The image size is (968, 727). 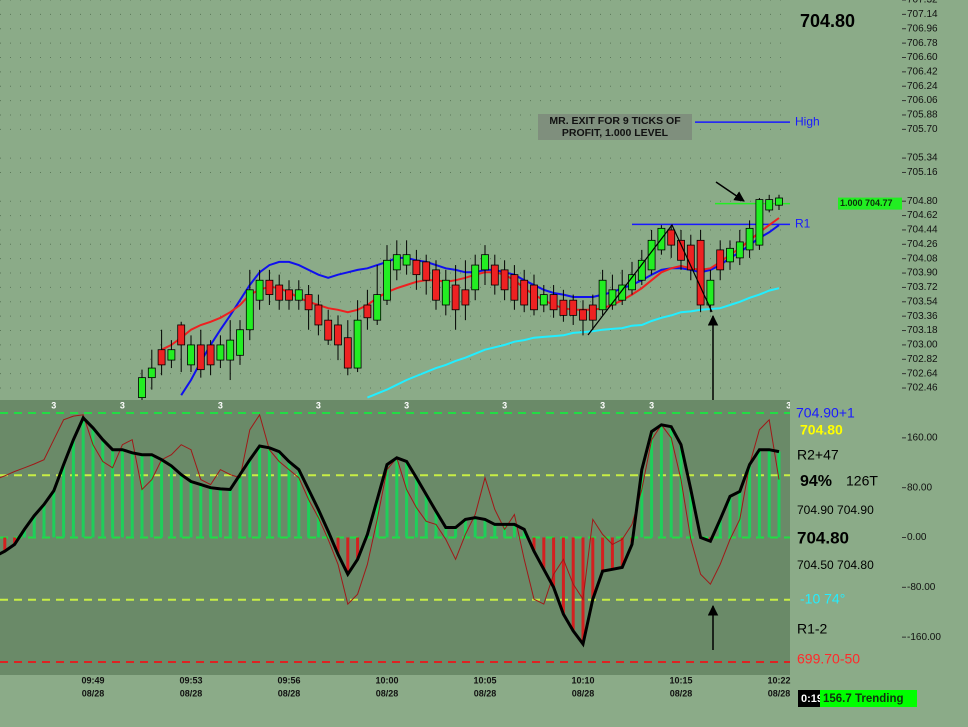 What do you see at coordinates (484, 680) in the screenshot?
I see `x-tick-label: 10:05` at bounding box center [484, 680].